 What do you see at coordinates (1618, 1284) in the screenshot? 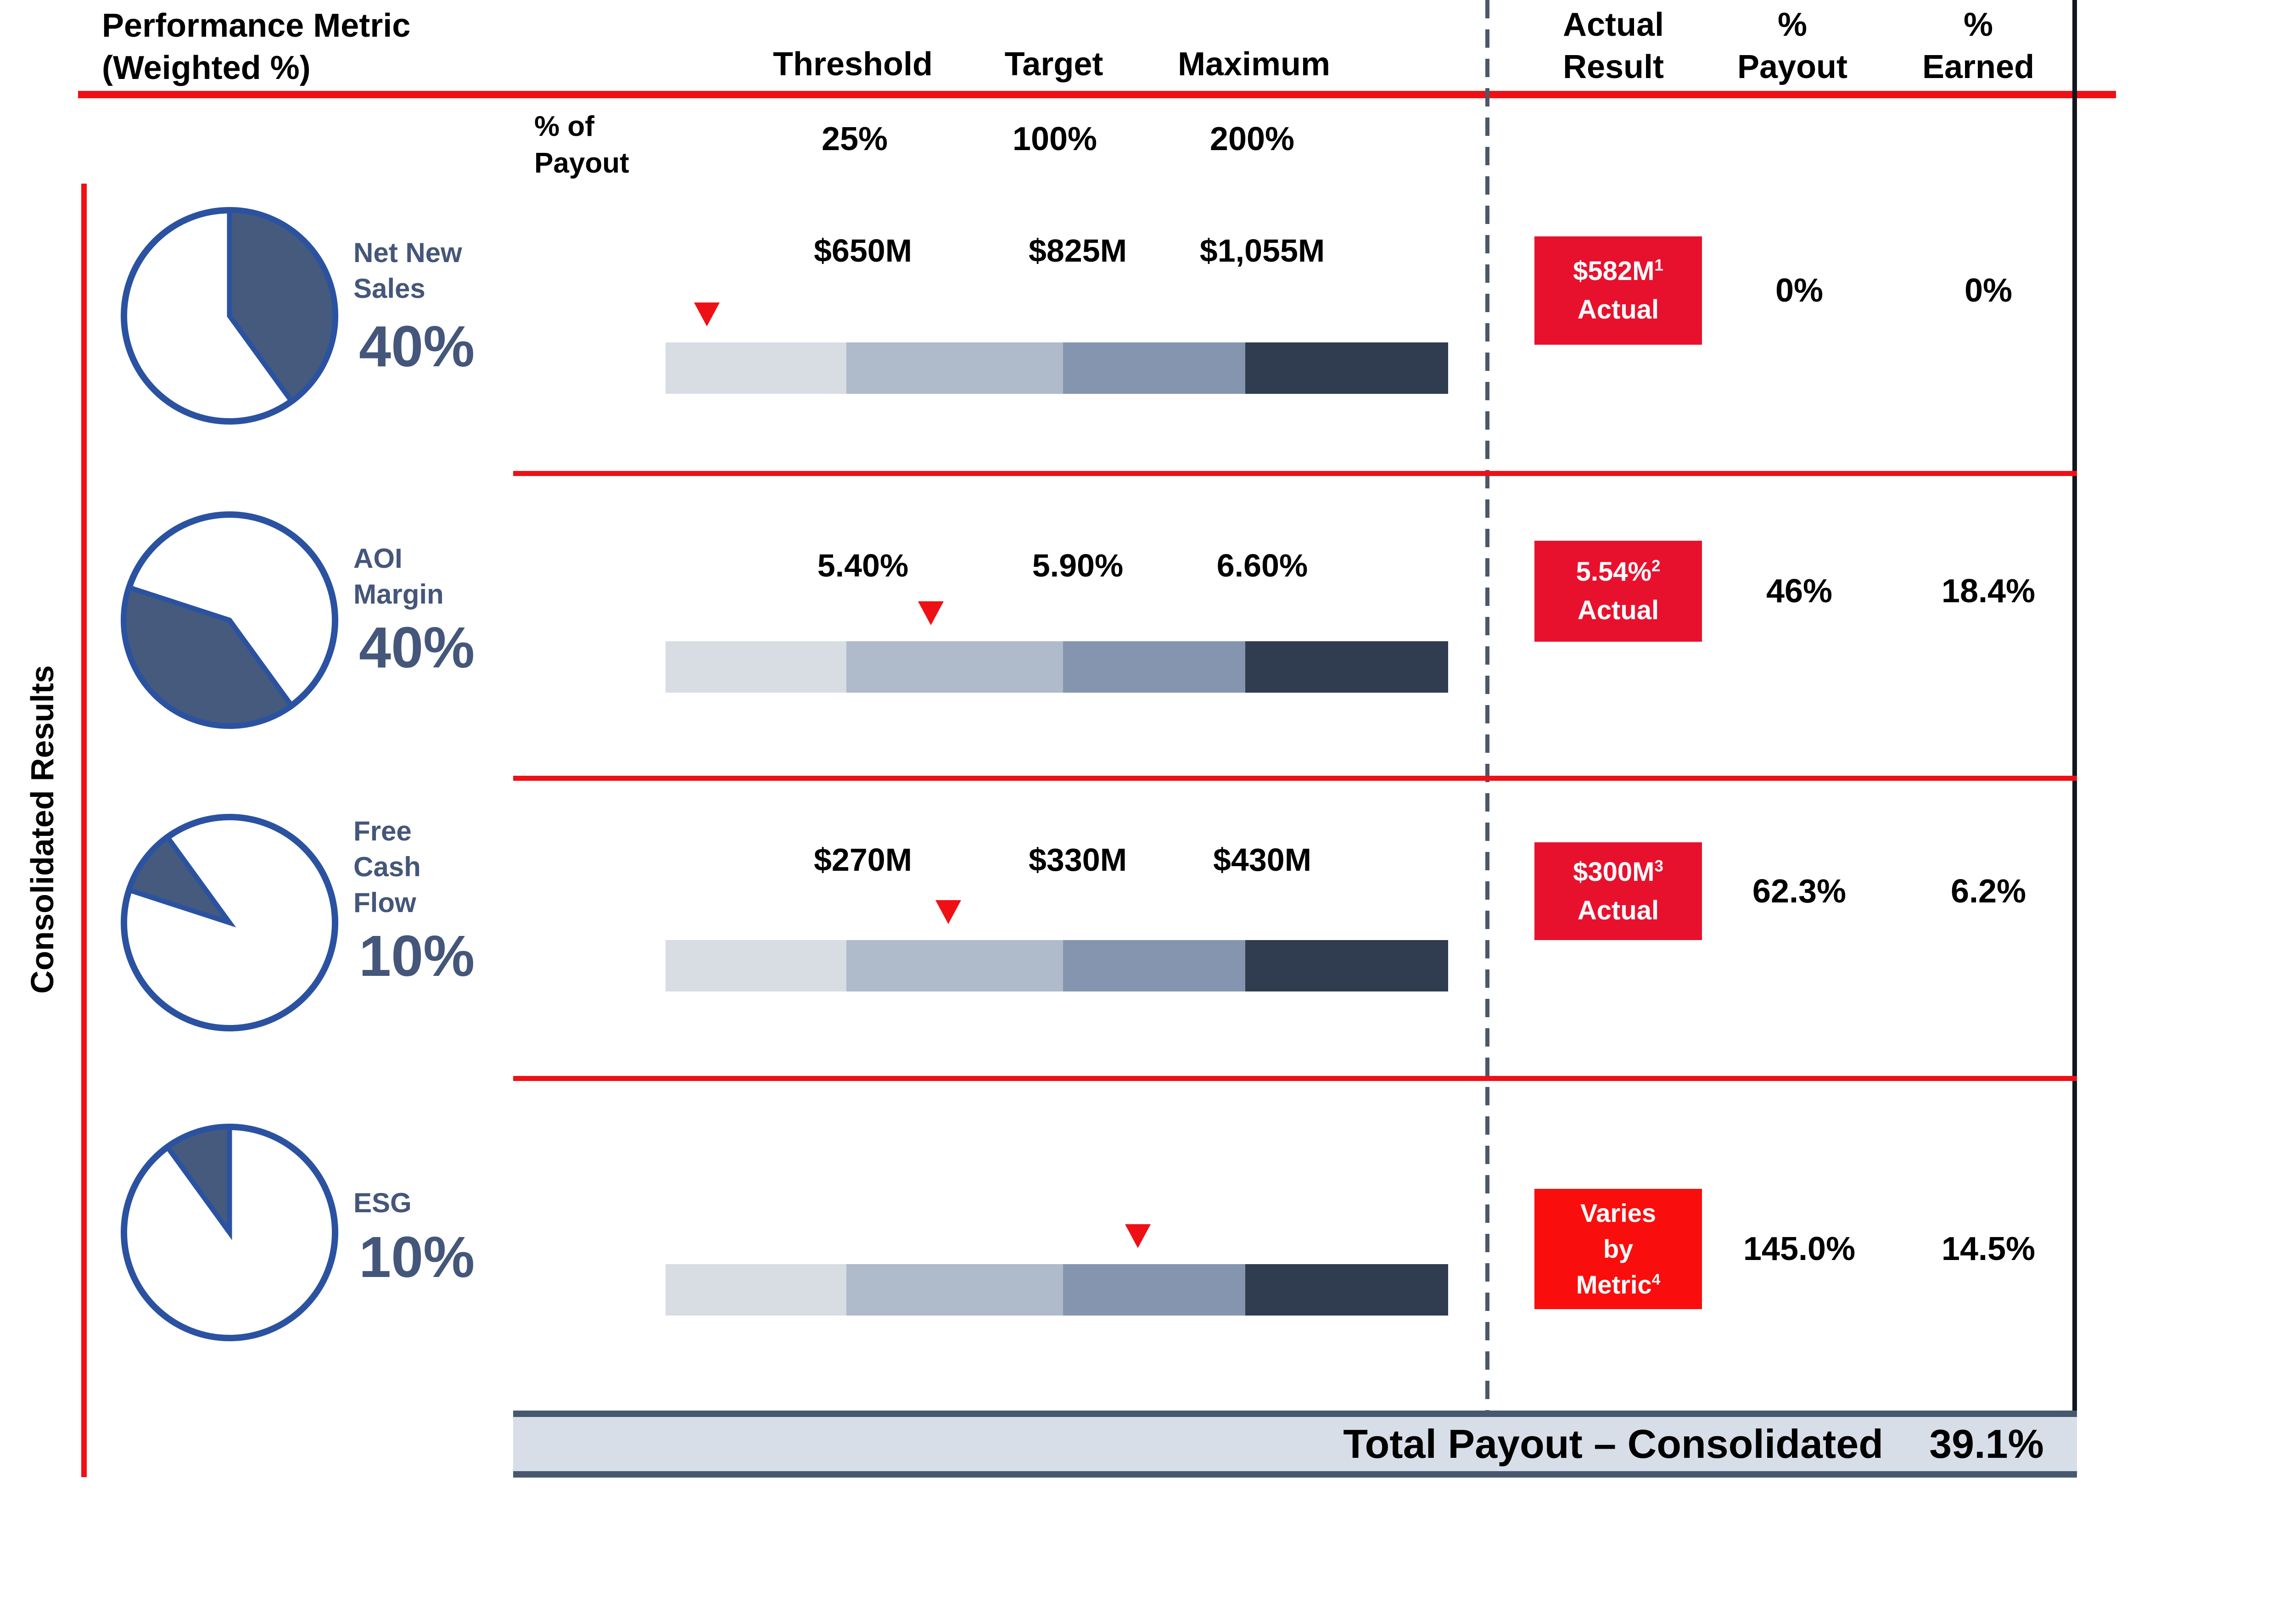
I see `actual-result-line: Metric4` at bounding box center [1618, 1284].